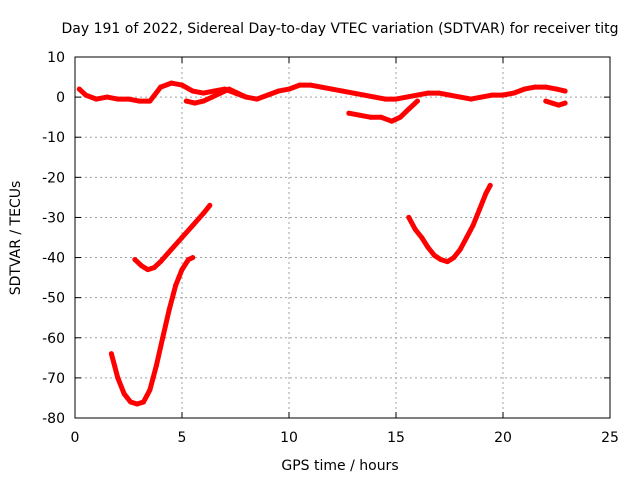 The height and width of the screenshot is (480, 640). Describe the element at coordinates (60, 98) in the screenshot. I see `y-tick-label: 0` at that location.